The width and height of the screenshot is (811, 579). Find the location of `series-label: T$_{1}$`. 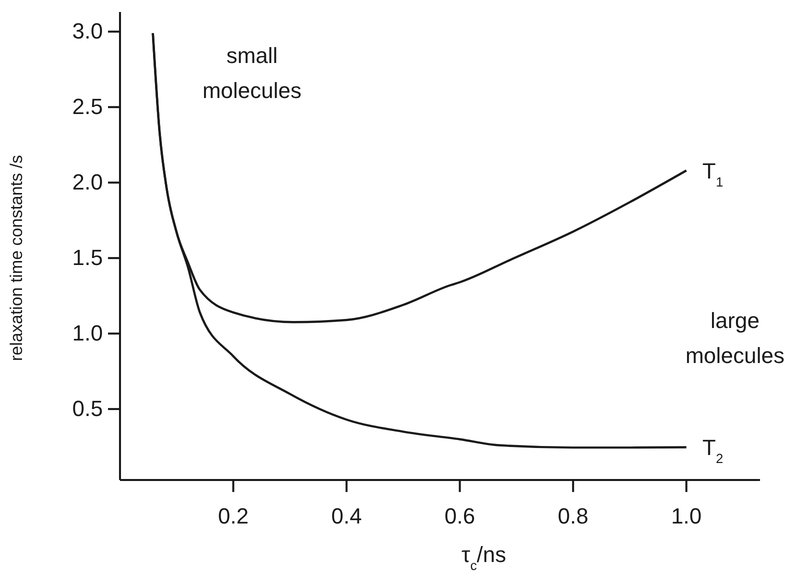

series-label: T$_{1}$ is located at coordinates (713, 174).